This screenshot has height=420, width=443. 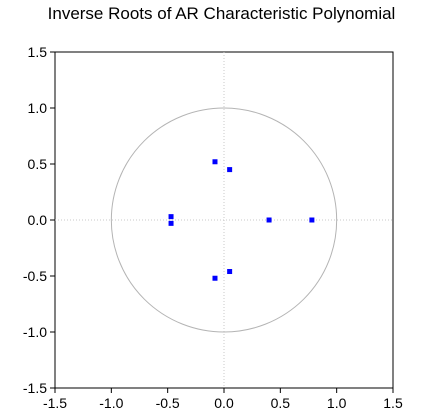 What do you see at coordinates (38, 220) in the screenshot?
I see `y-tick-label: 0.0` at bounding box center [38, 220].